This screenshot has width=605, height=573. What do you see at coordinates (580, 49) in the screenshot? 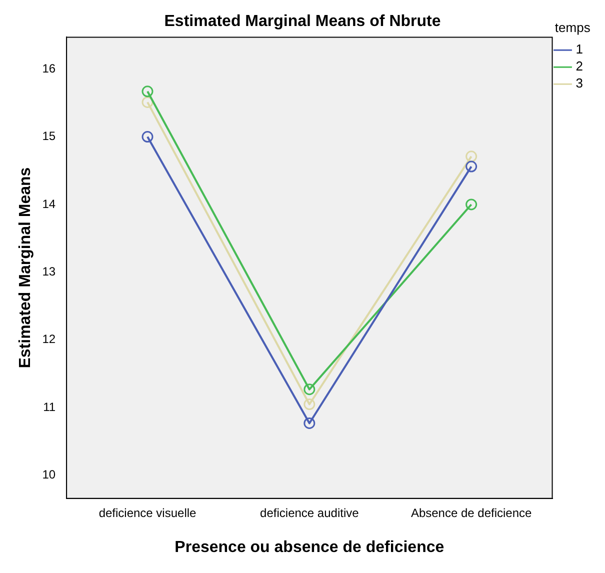
I see `legend-label: 1` at bounding box center [580, 49].